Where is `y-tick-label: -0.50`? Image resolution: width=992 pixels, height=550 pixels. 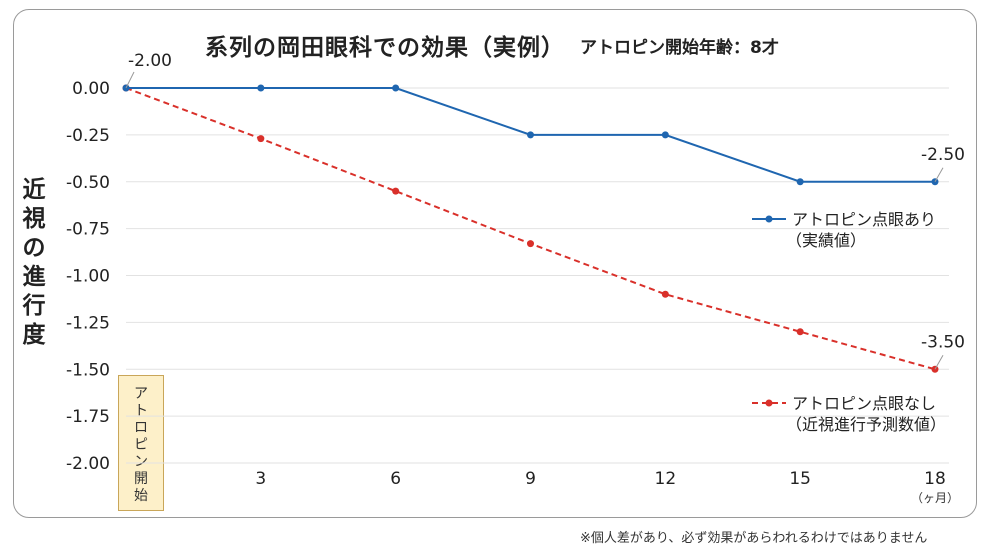 y-tick-label: -0.50 is located at coordinates (88, 183).